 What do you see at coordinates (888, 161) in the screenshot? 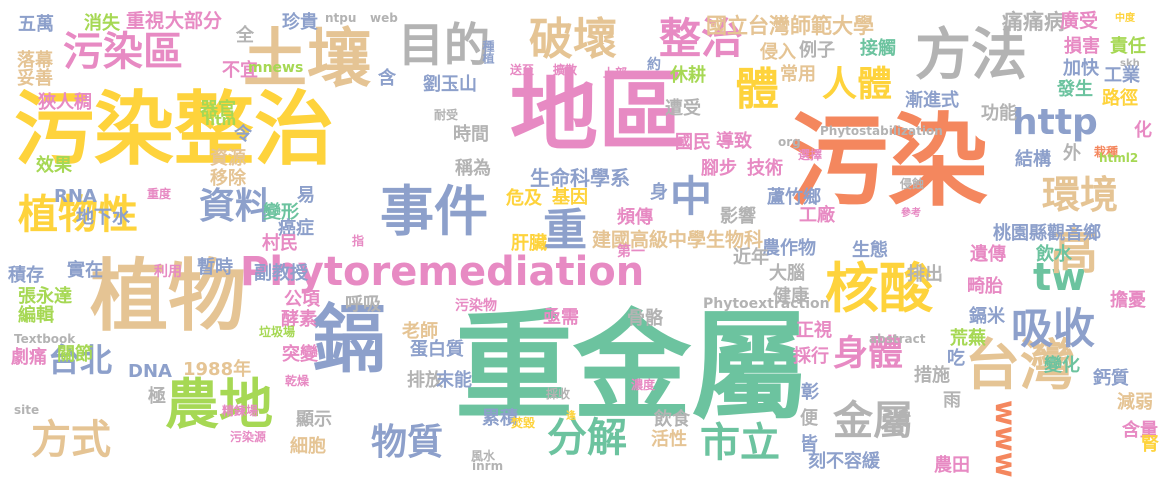
I see `cloud-word: 污染` at bounding box center [888, 161].